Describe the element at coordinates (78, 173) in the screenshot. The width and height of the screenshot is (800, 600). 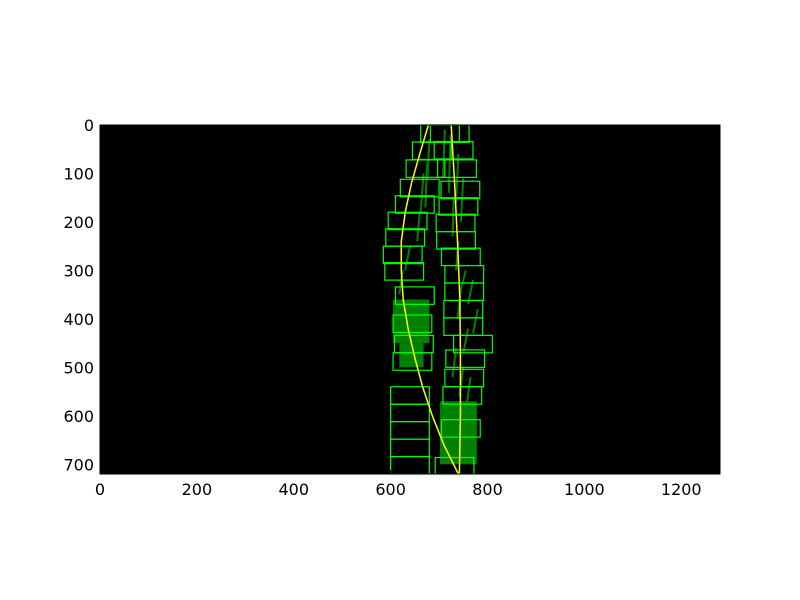
I see `y-tick-label: 100` at that location.